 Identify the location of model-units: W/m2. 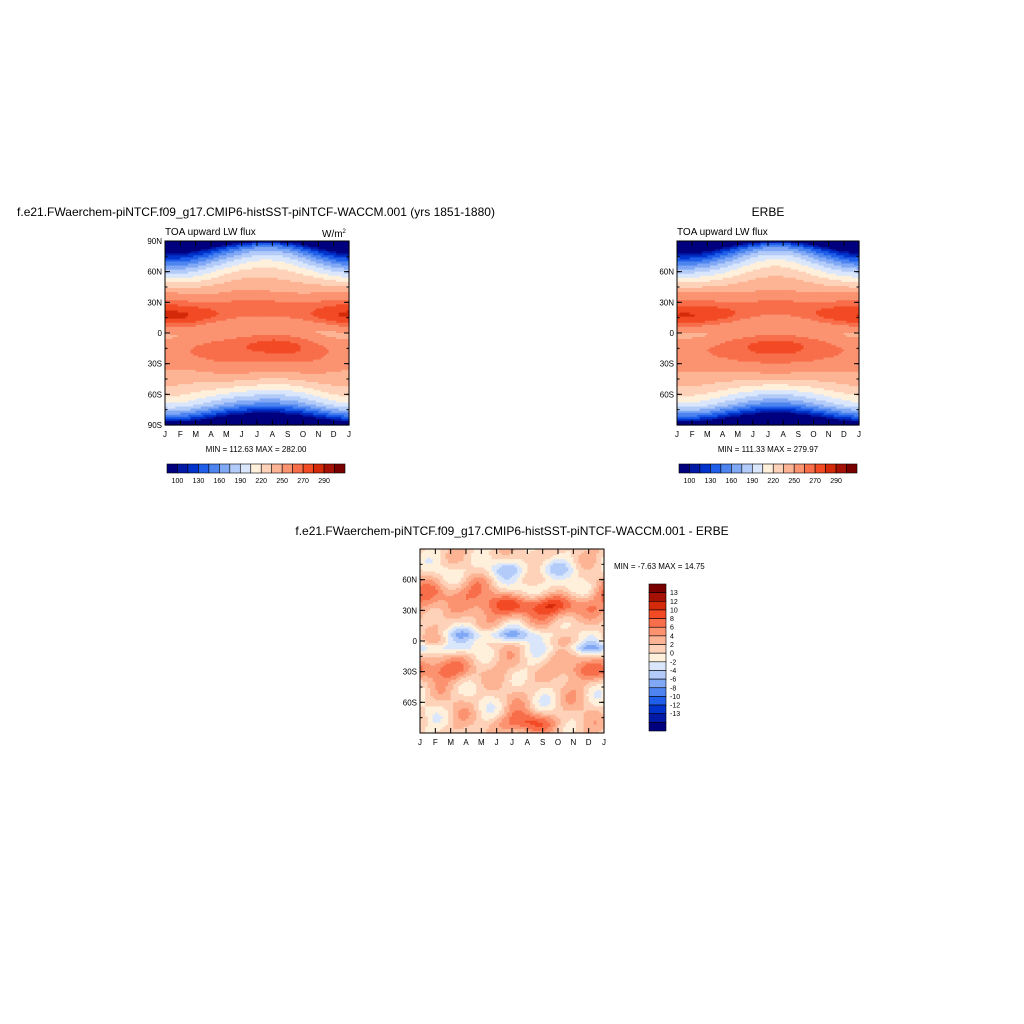
(334, 234).